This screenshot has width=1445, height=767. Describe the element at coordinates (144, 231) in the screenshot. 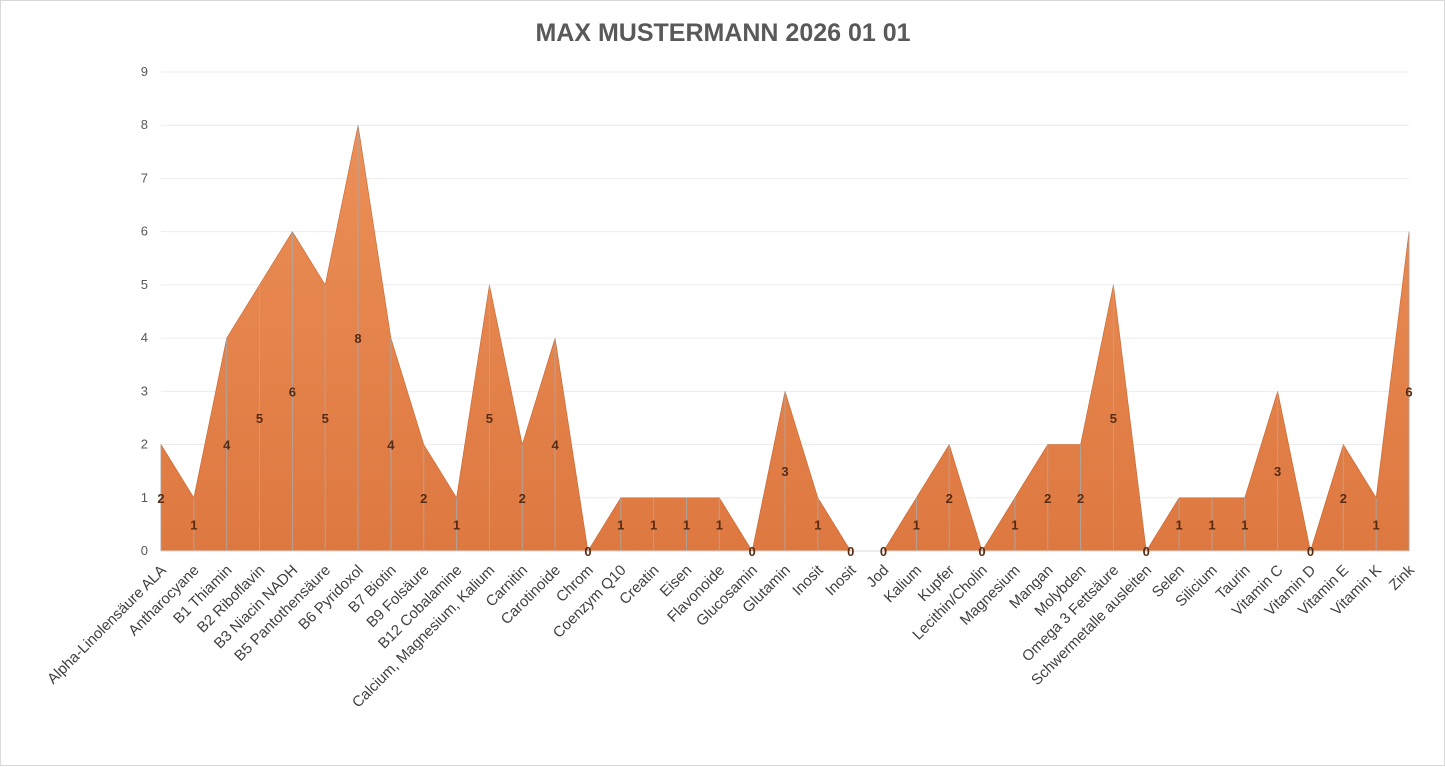

I see `y-tick-label: 6` at that location.